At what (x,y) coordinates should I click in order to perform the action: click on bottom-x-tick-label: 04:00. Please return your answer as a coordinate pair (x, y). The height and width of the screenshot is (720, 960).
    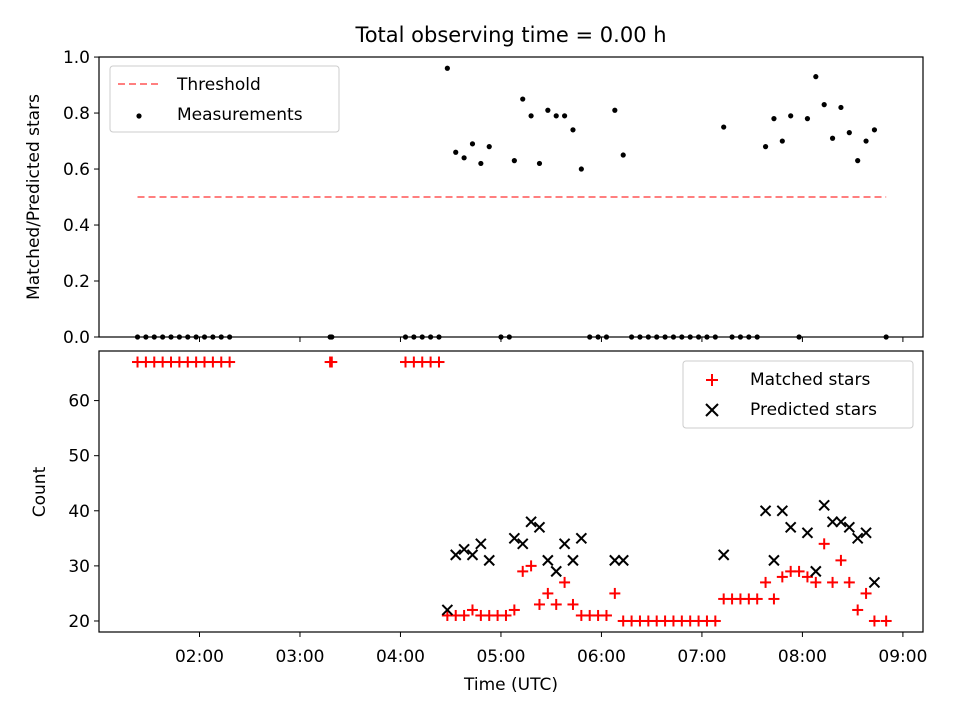
    Looking at the image, I should click on (400, 657).